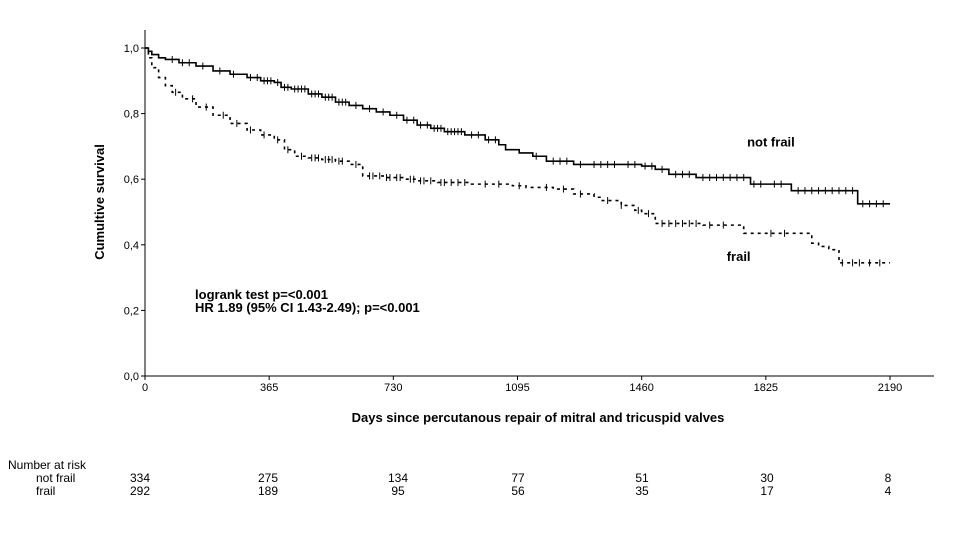 Image resolution: width=958 pixels, height=535 pixels. I want to click on risk-value: 292, so click(140, 491).